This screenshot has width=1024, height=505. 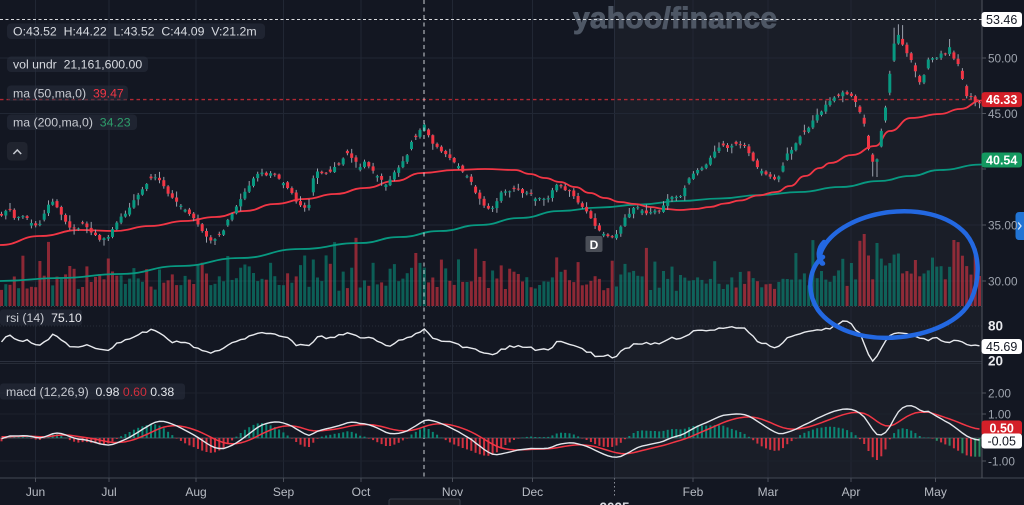 What do you see at coordinates (693, 492) in the screenshot?
I see `svg-text: Feb` at bounding box center [693, 492].